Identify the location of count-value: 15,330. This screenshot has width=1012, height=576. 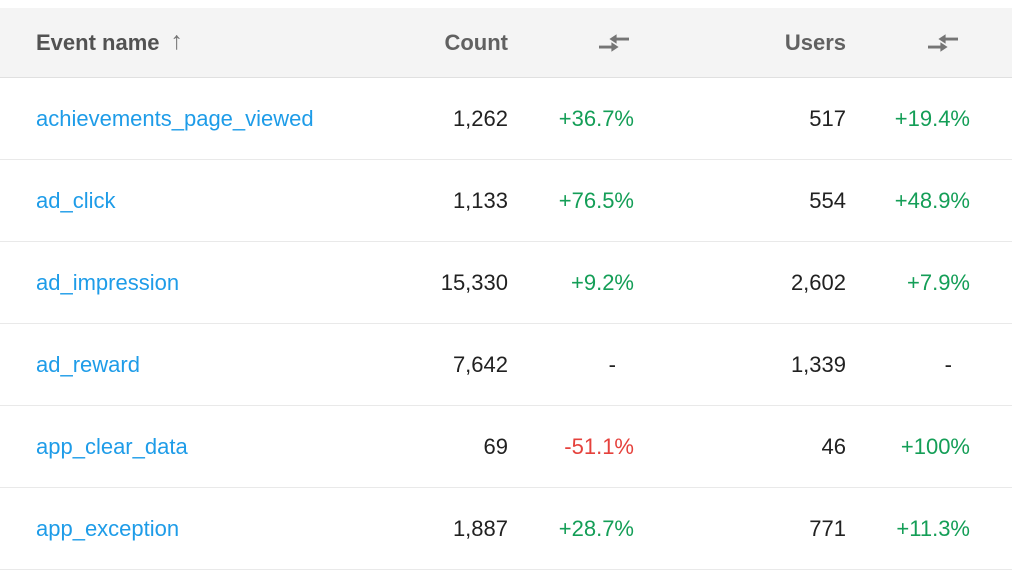
(474, 282).